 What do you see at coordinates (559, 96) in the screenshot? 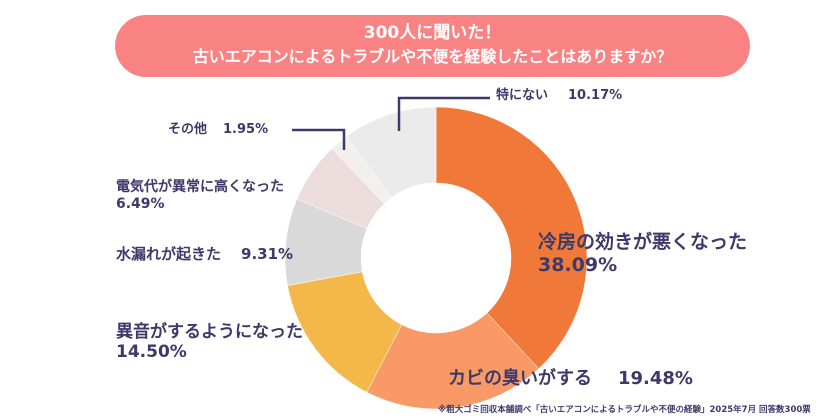
I see `label-none: 特にない 10.17%` at bounding box center [559, 96].